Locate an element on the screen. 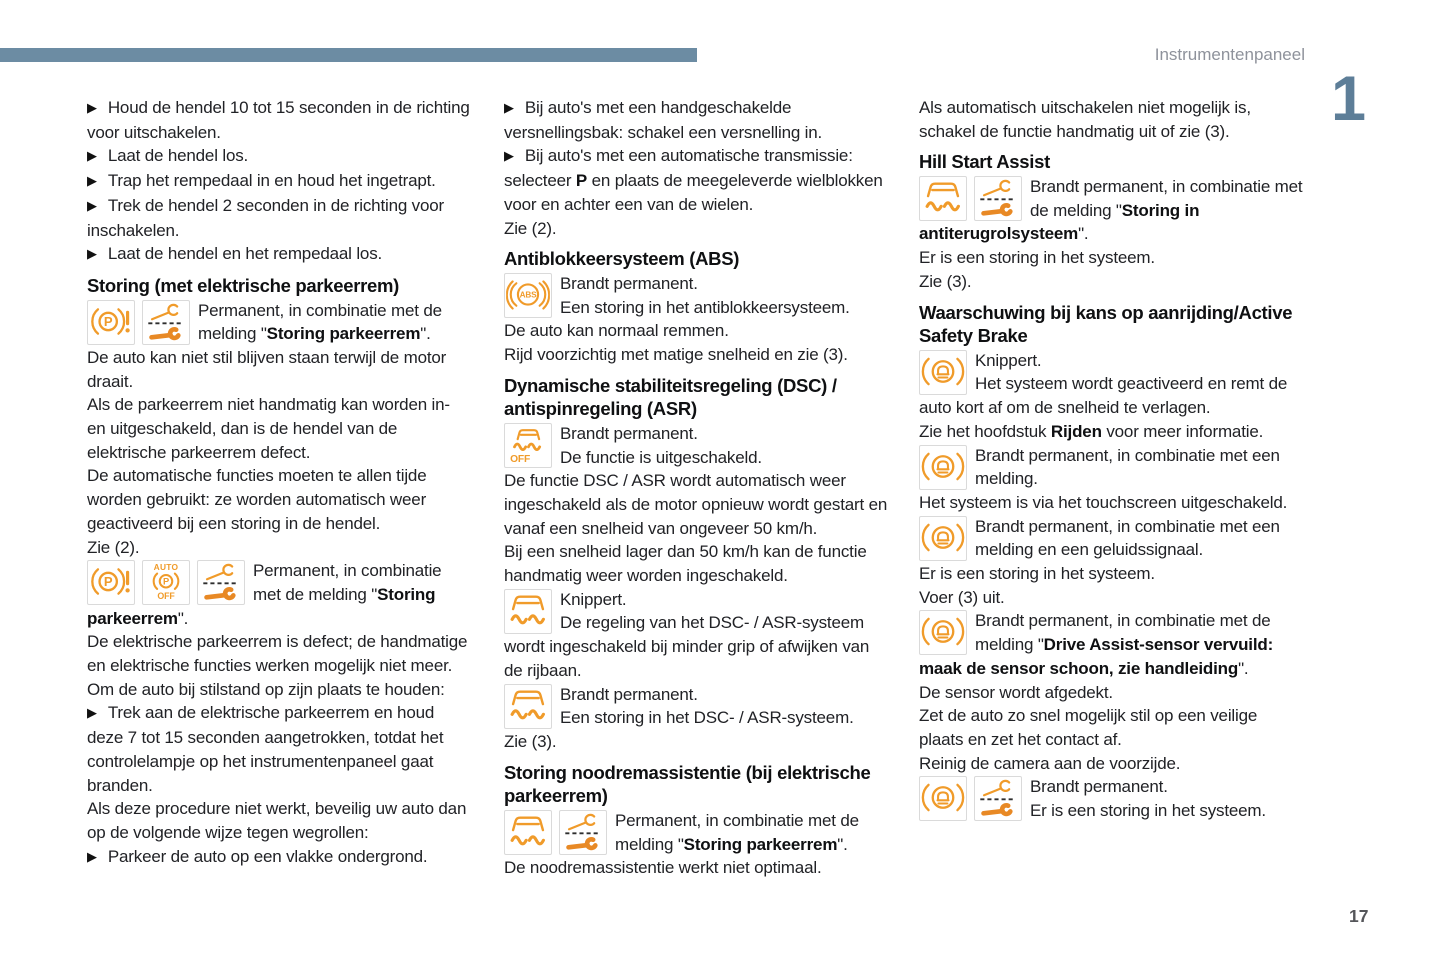  page-number: 17 is located at coordinates (1359, 916).